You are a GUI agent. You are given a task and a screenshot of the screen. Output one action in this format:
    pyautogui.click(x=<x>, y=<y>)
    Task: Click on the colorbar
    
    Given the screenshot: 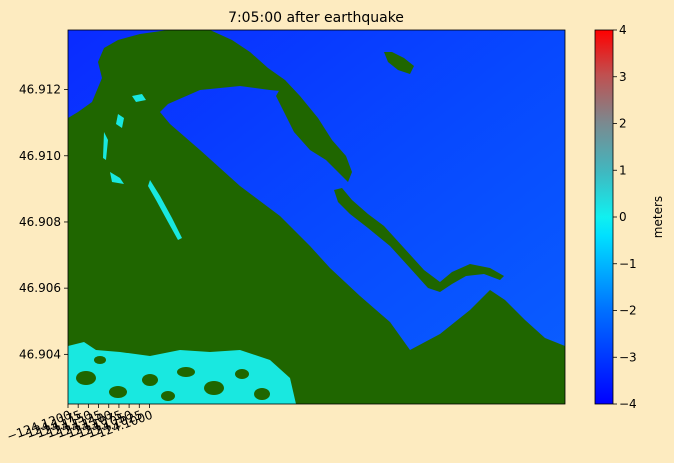 What is the action you would take?
    pyautogui.click(x=604, y=217)
    